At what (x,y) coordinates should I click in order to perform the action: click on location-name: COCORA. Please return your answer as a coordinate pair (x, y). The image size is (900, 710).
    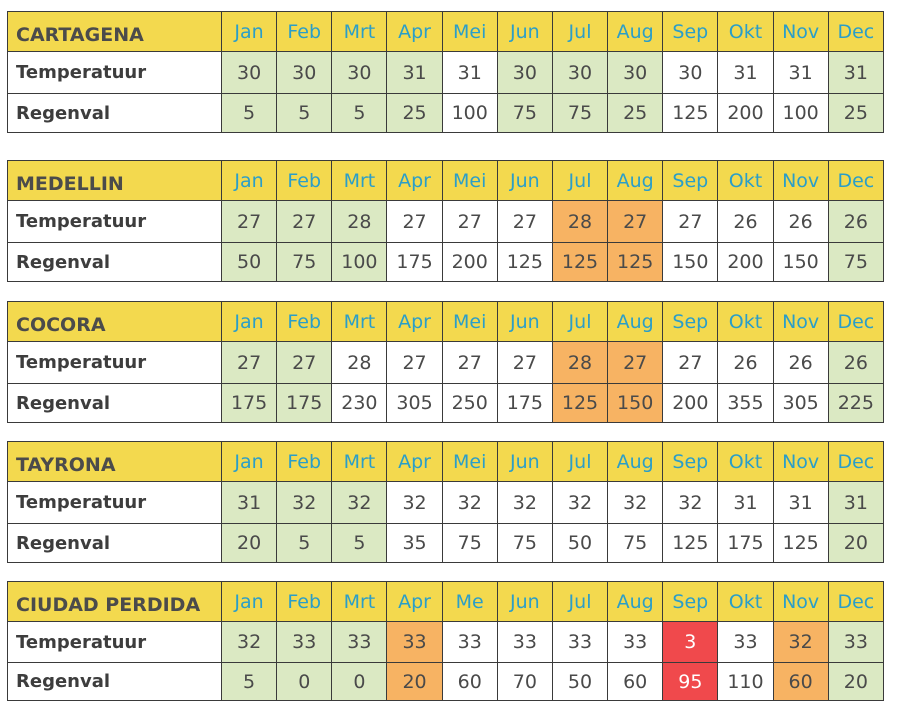
    Looking at the image, I should click on (114, 321).